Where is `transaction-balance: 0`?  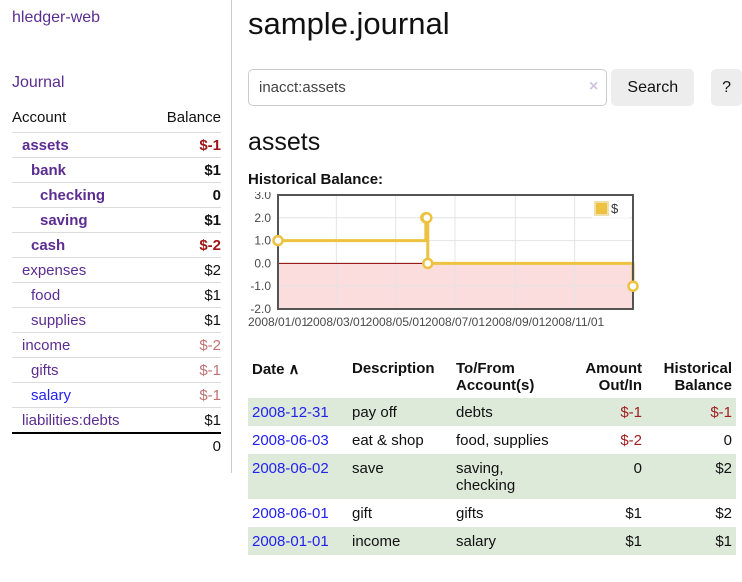 transaction-balance: 0 is located at coordinates (727, 440).